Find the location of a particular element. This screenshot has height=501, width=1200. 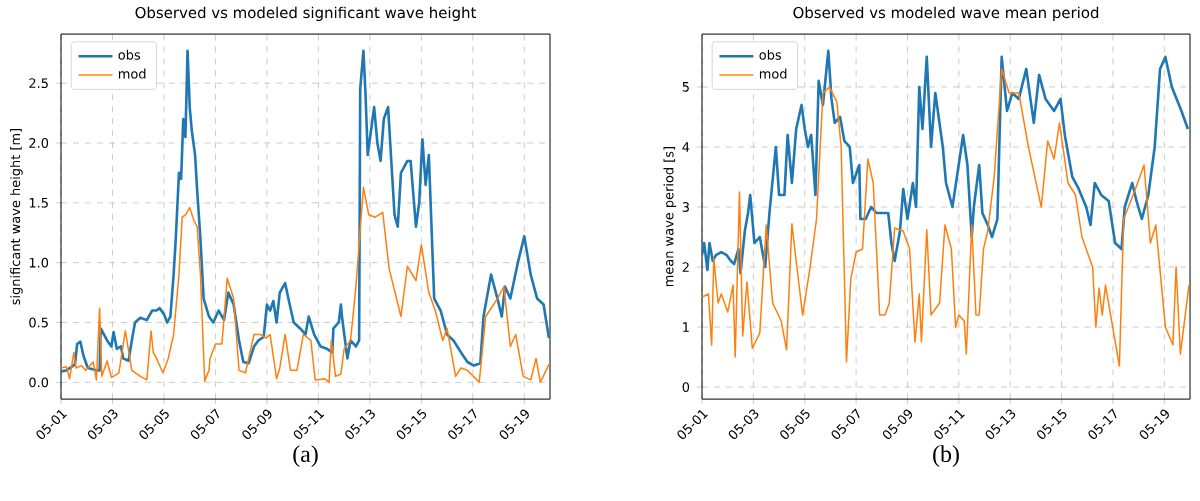

chart-title: Observed vs modeled significant wave height is located at coordinates (306, 14).